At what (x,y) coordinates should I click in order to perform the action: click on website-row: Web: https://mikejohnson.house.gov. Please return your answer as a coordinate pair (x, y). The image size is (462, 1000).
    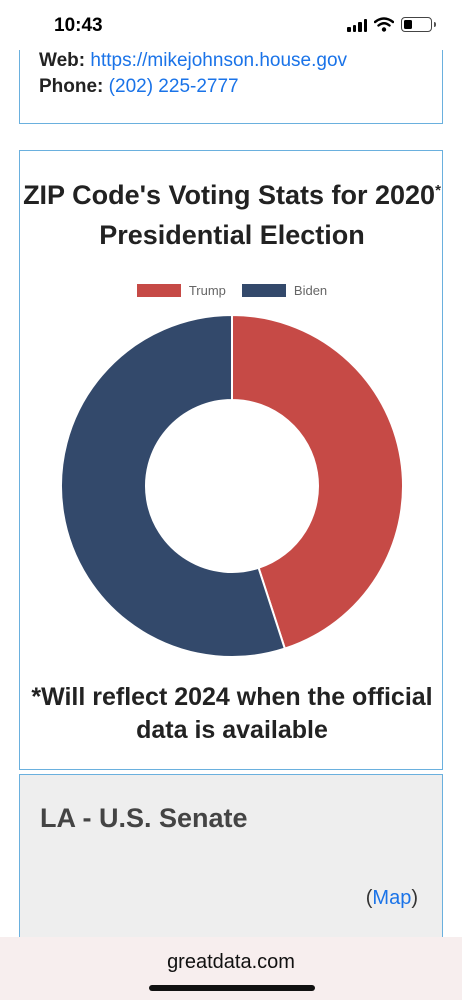
    Looking at the image, I should click on (193, 61).